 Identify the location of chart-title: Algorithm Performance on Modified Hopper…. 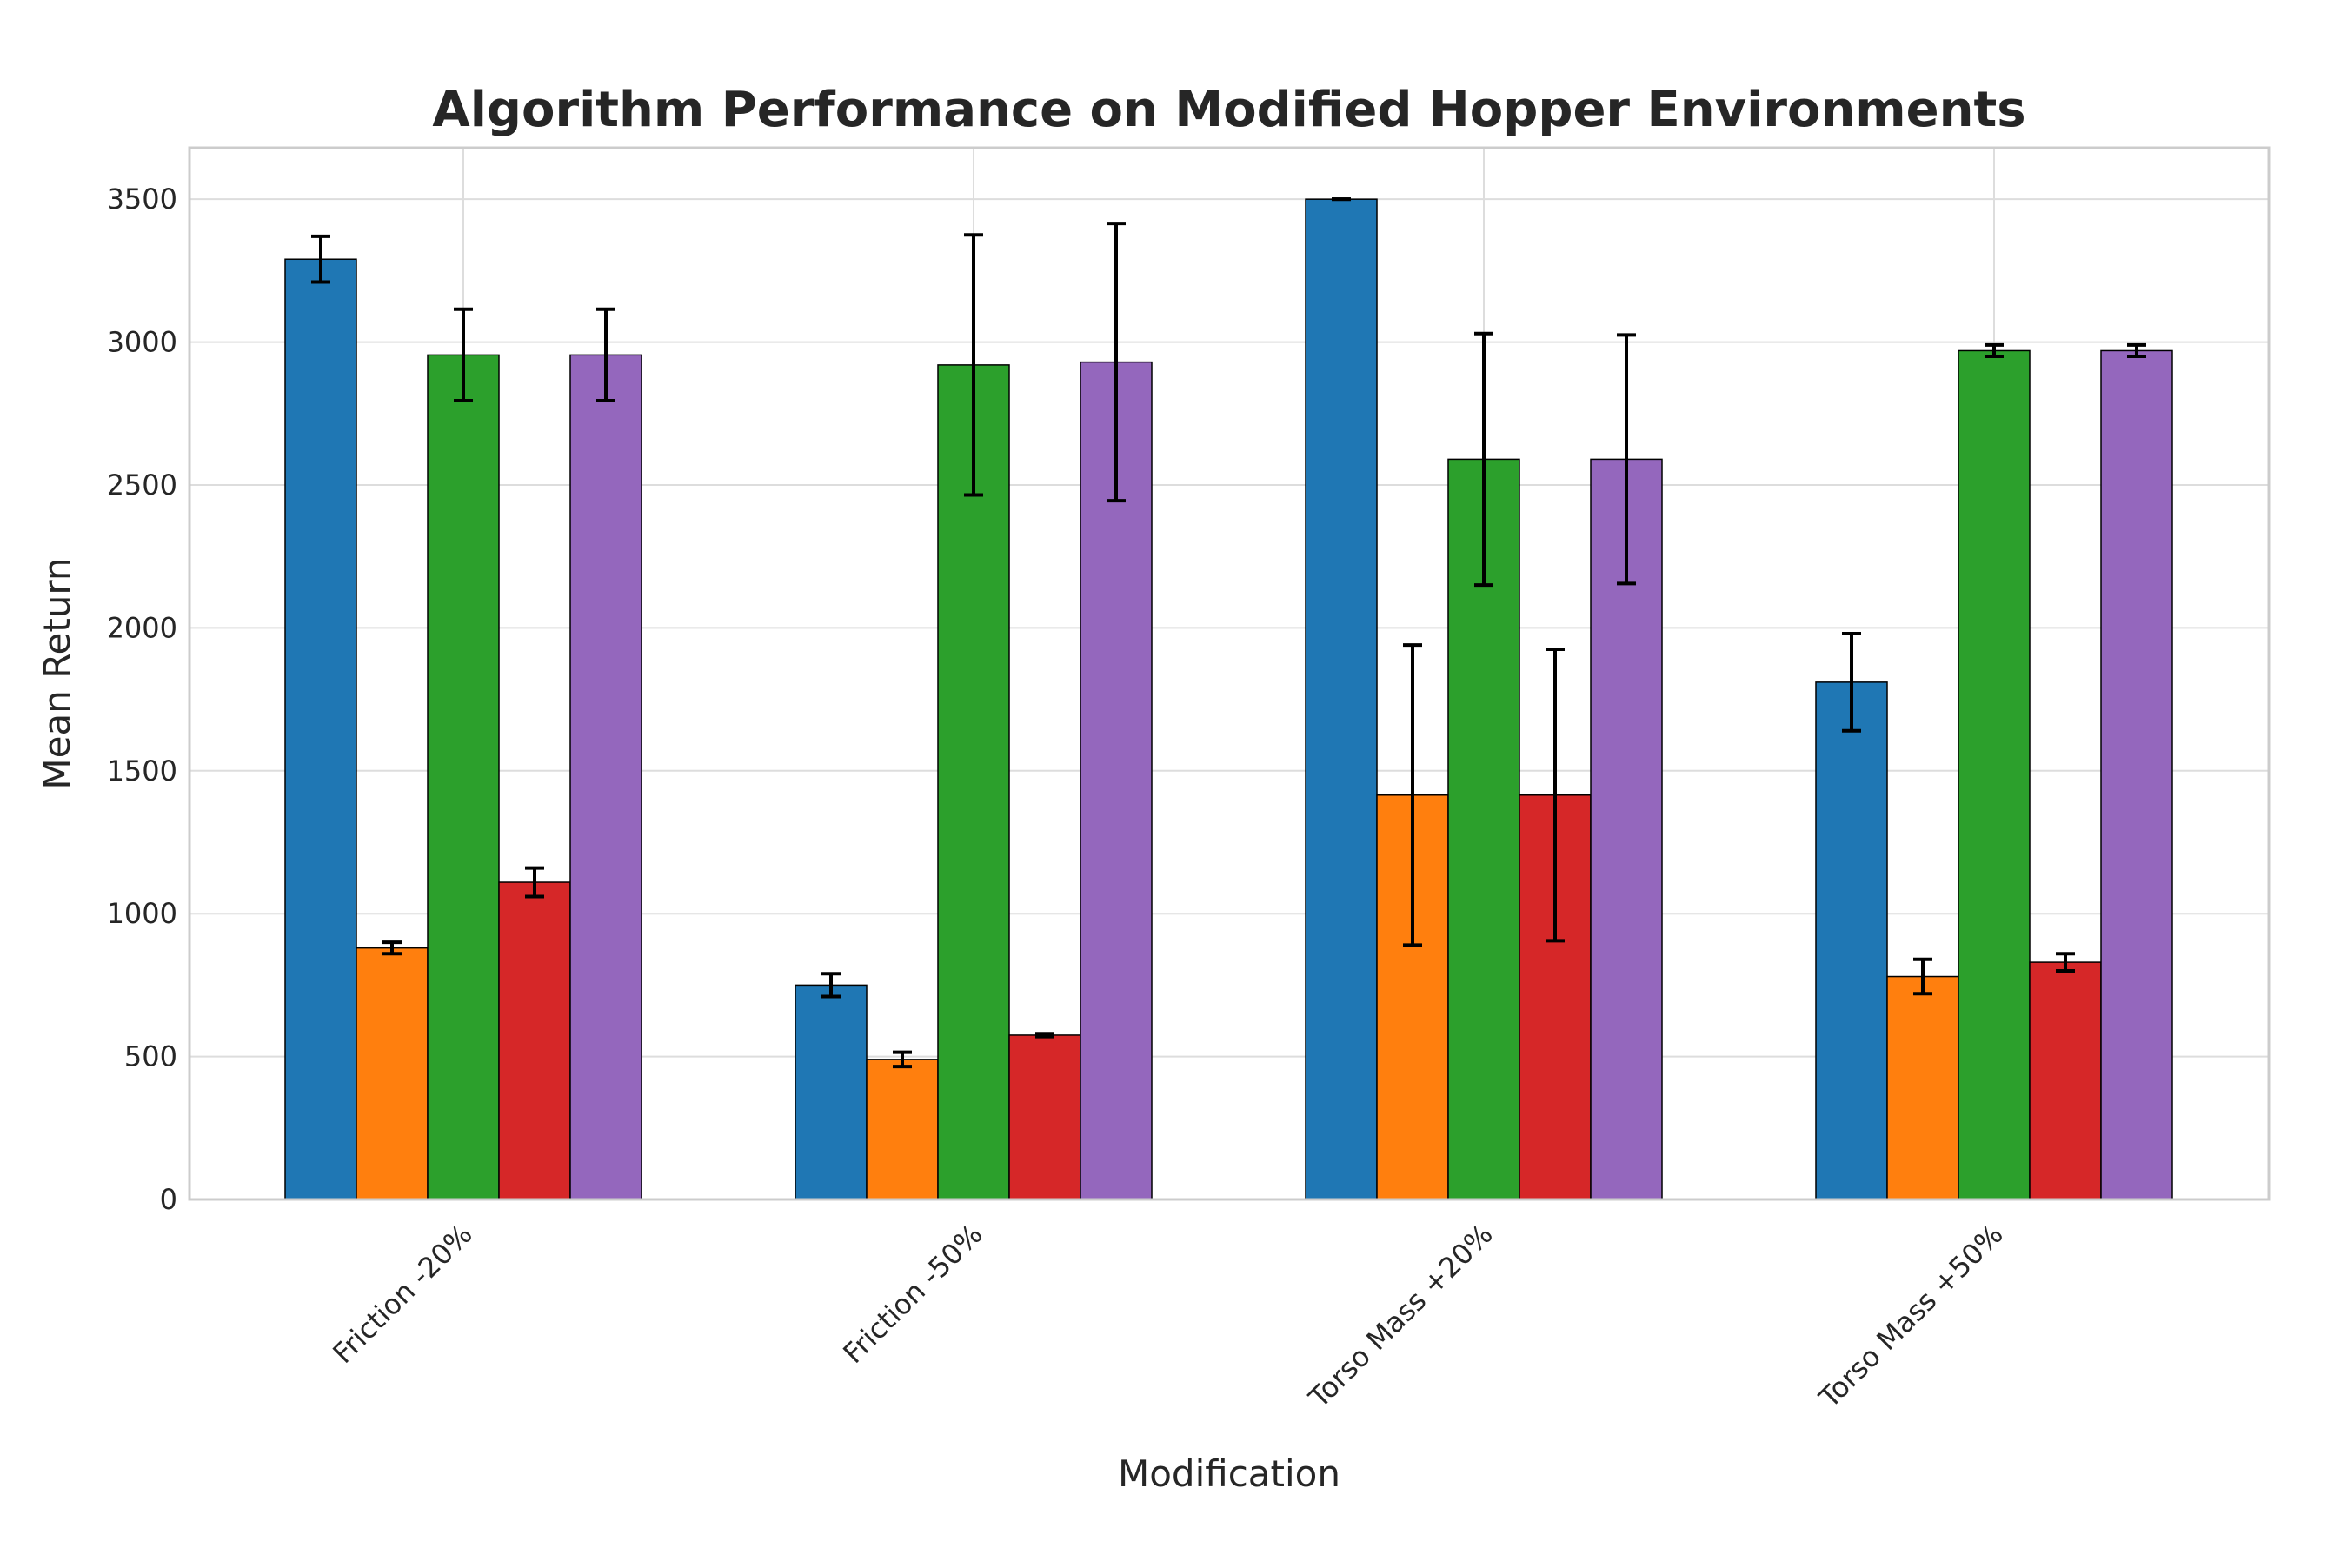
(1228, 110).